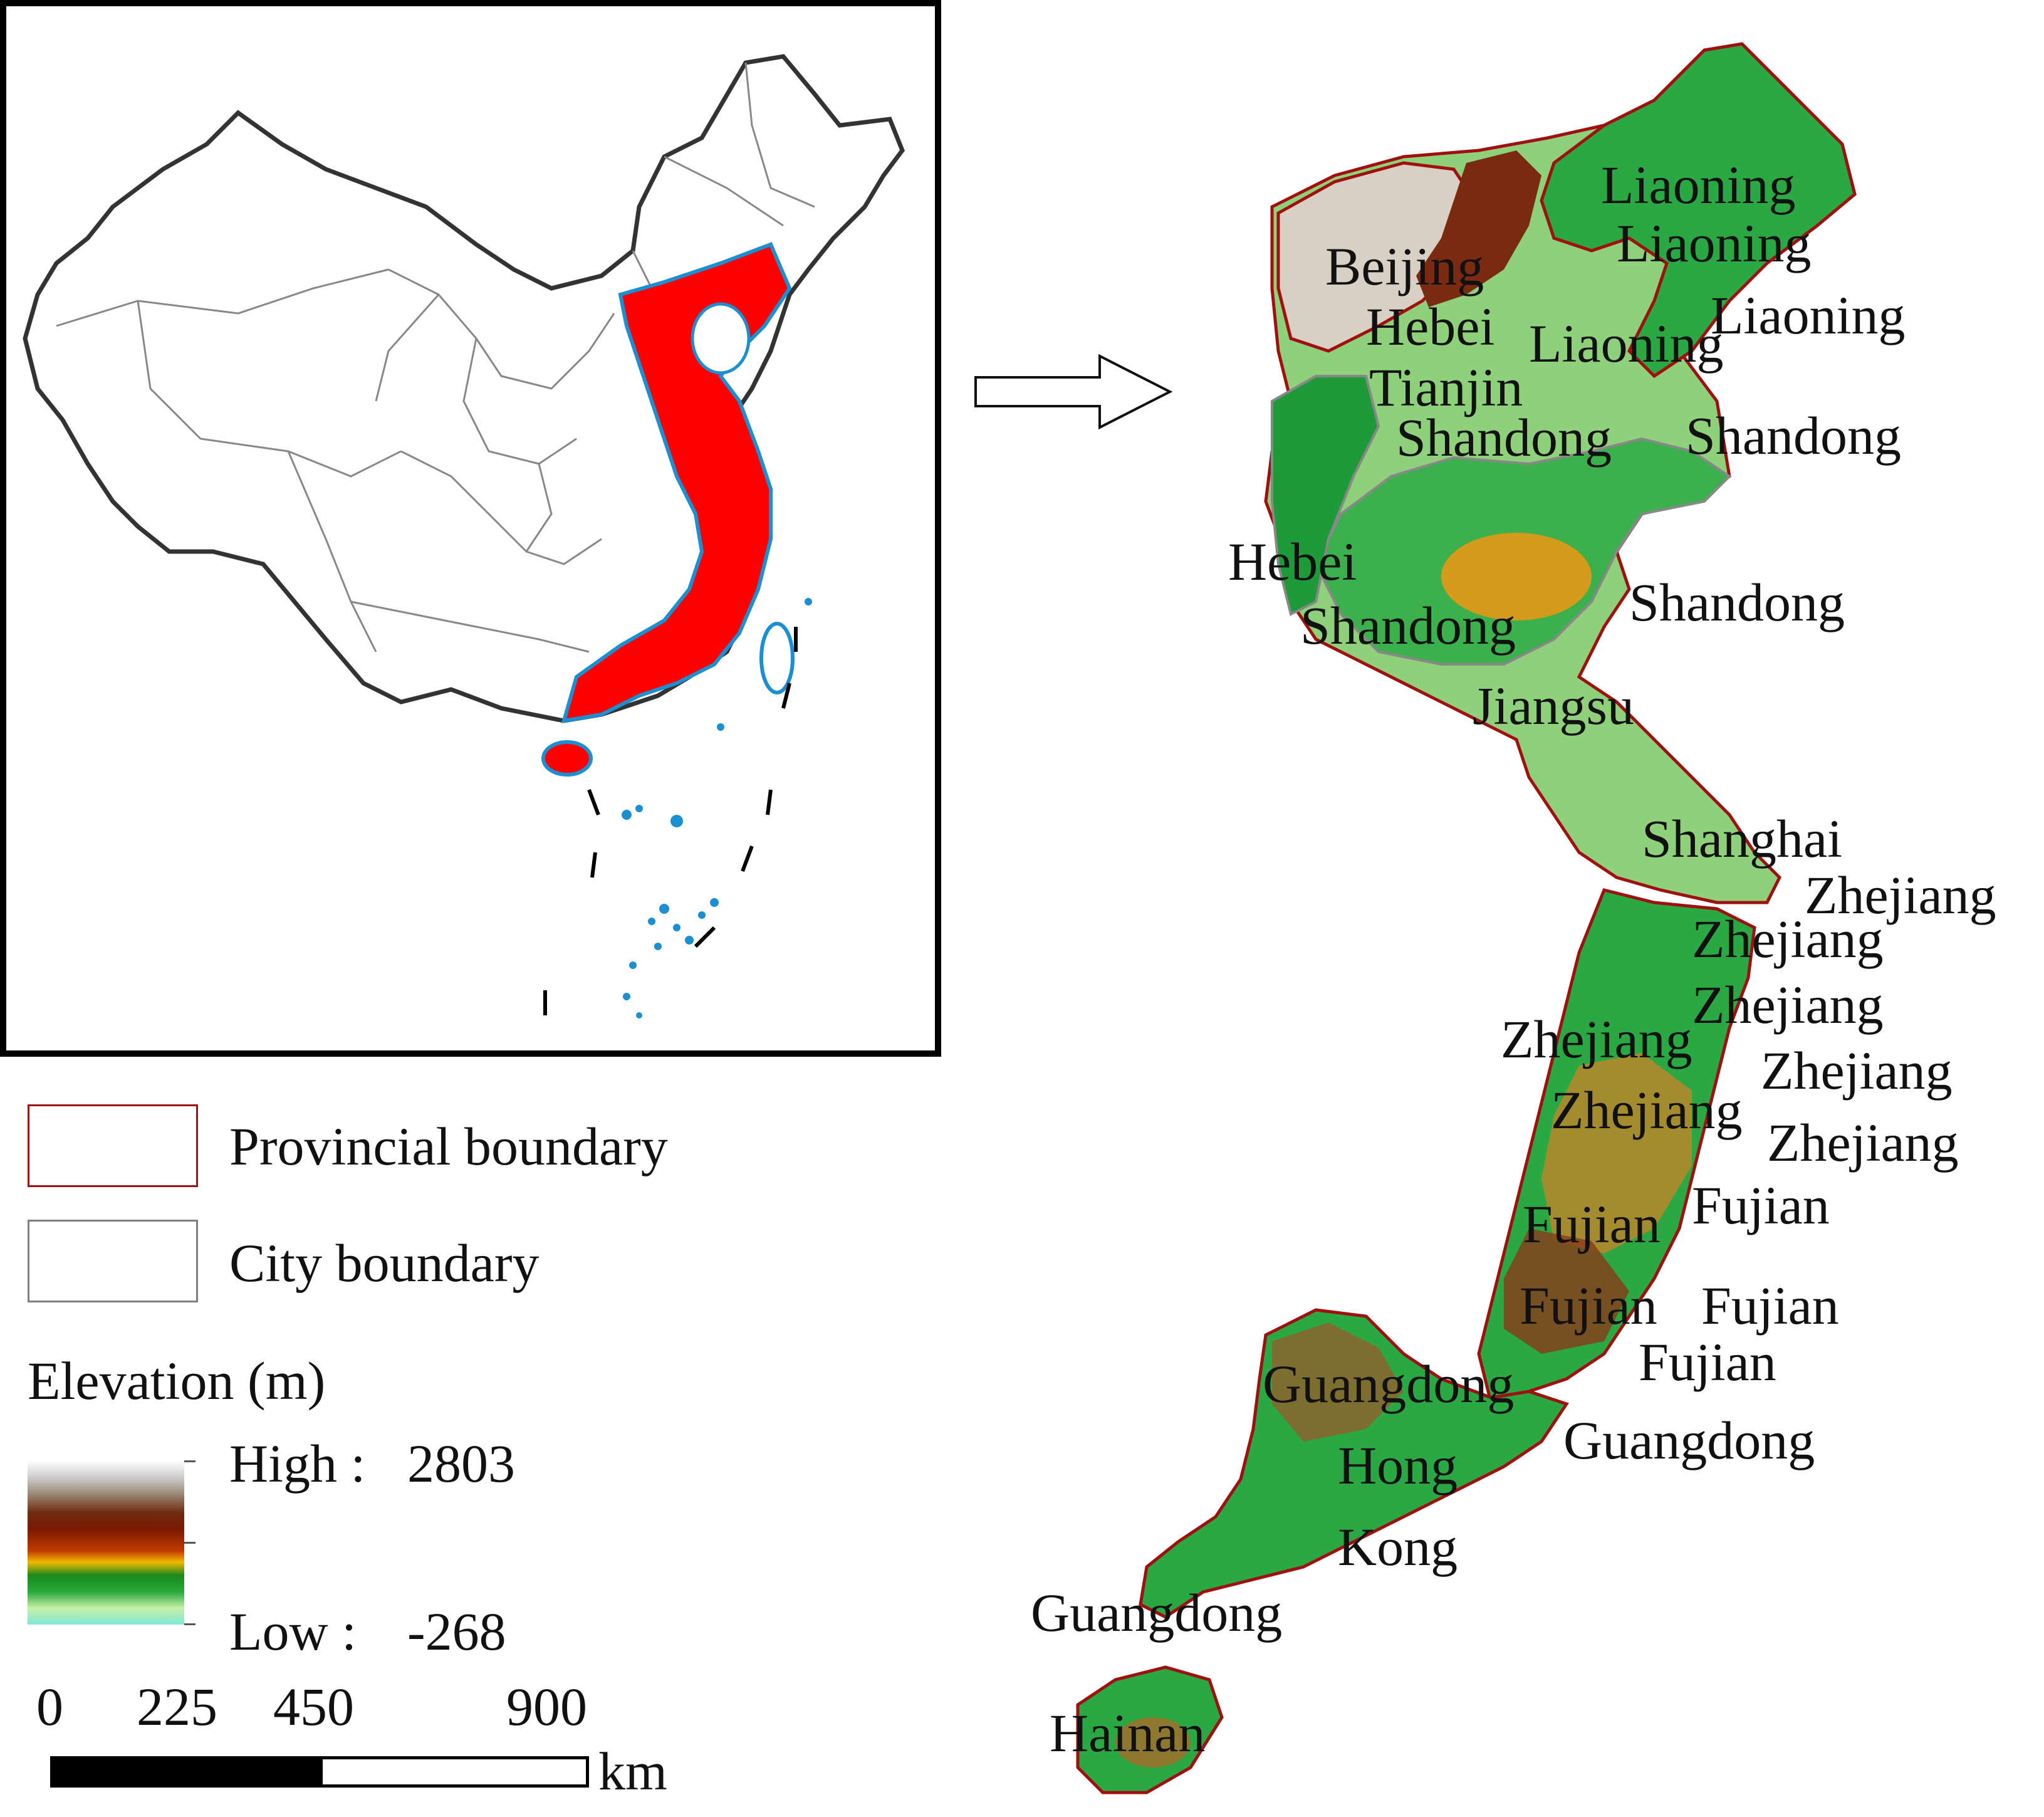 This screenshot has width=2044, height=1817. I want to click on map-label-jiangsu: Jiangsu, so click(1553, 706).